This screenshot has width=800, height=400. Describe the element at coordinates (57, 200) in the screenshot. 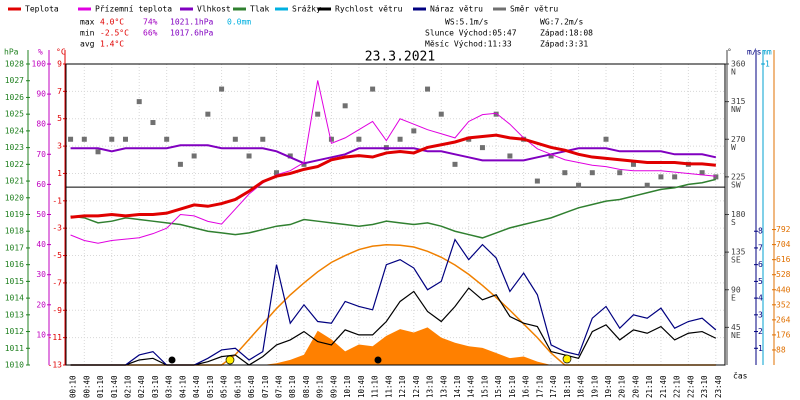

I see `y-tick-label: -1` at that location.